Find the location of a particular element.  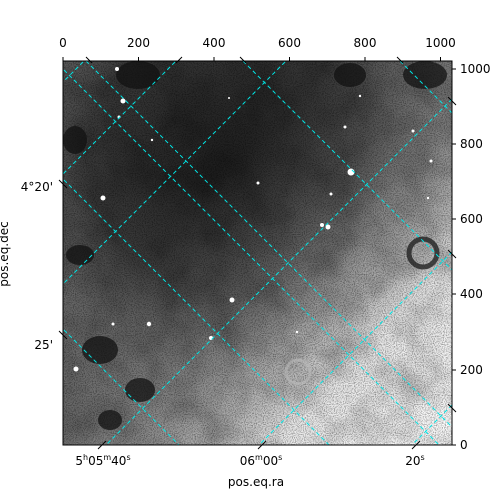

ra-tick-label: 06m00s is located at coordinates (261, 460).